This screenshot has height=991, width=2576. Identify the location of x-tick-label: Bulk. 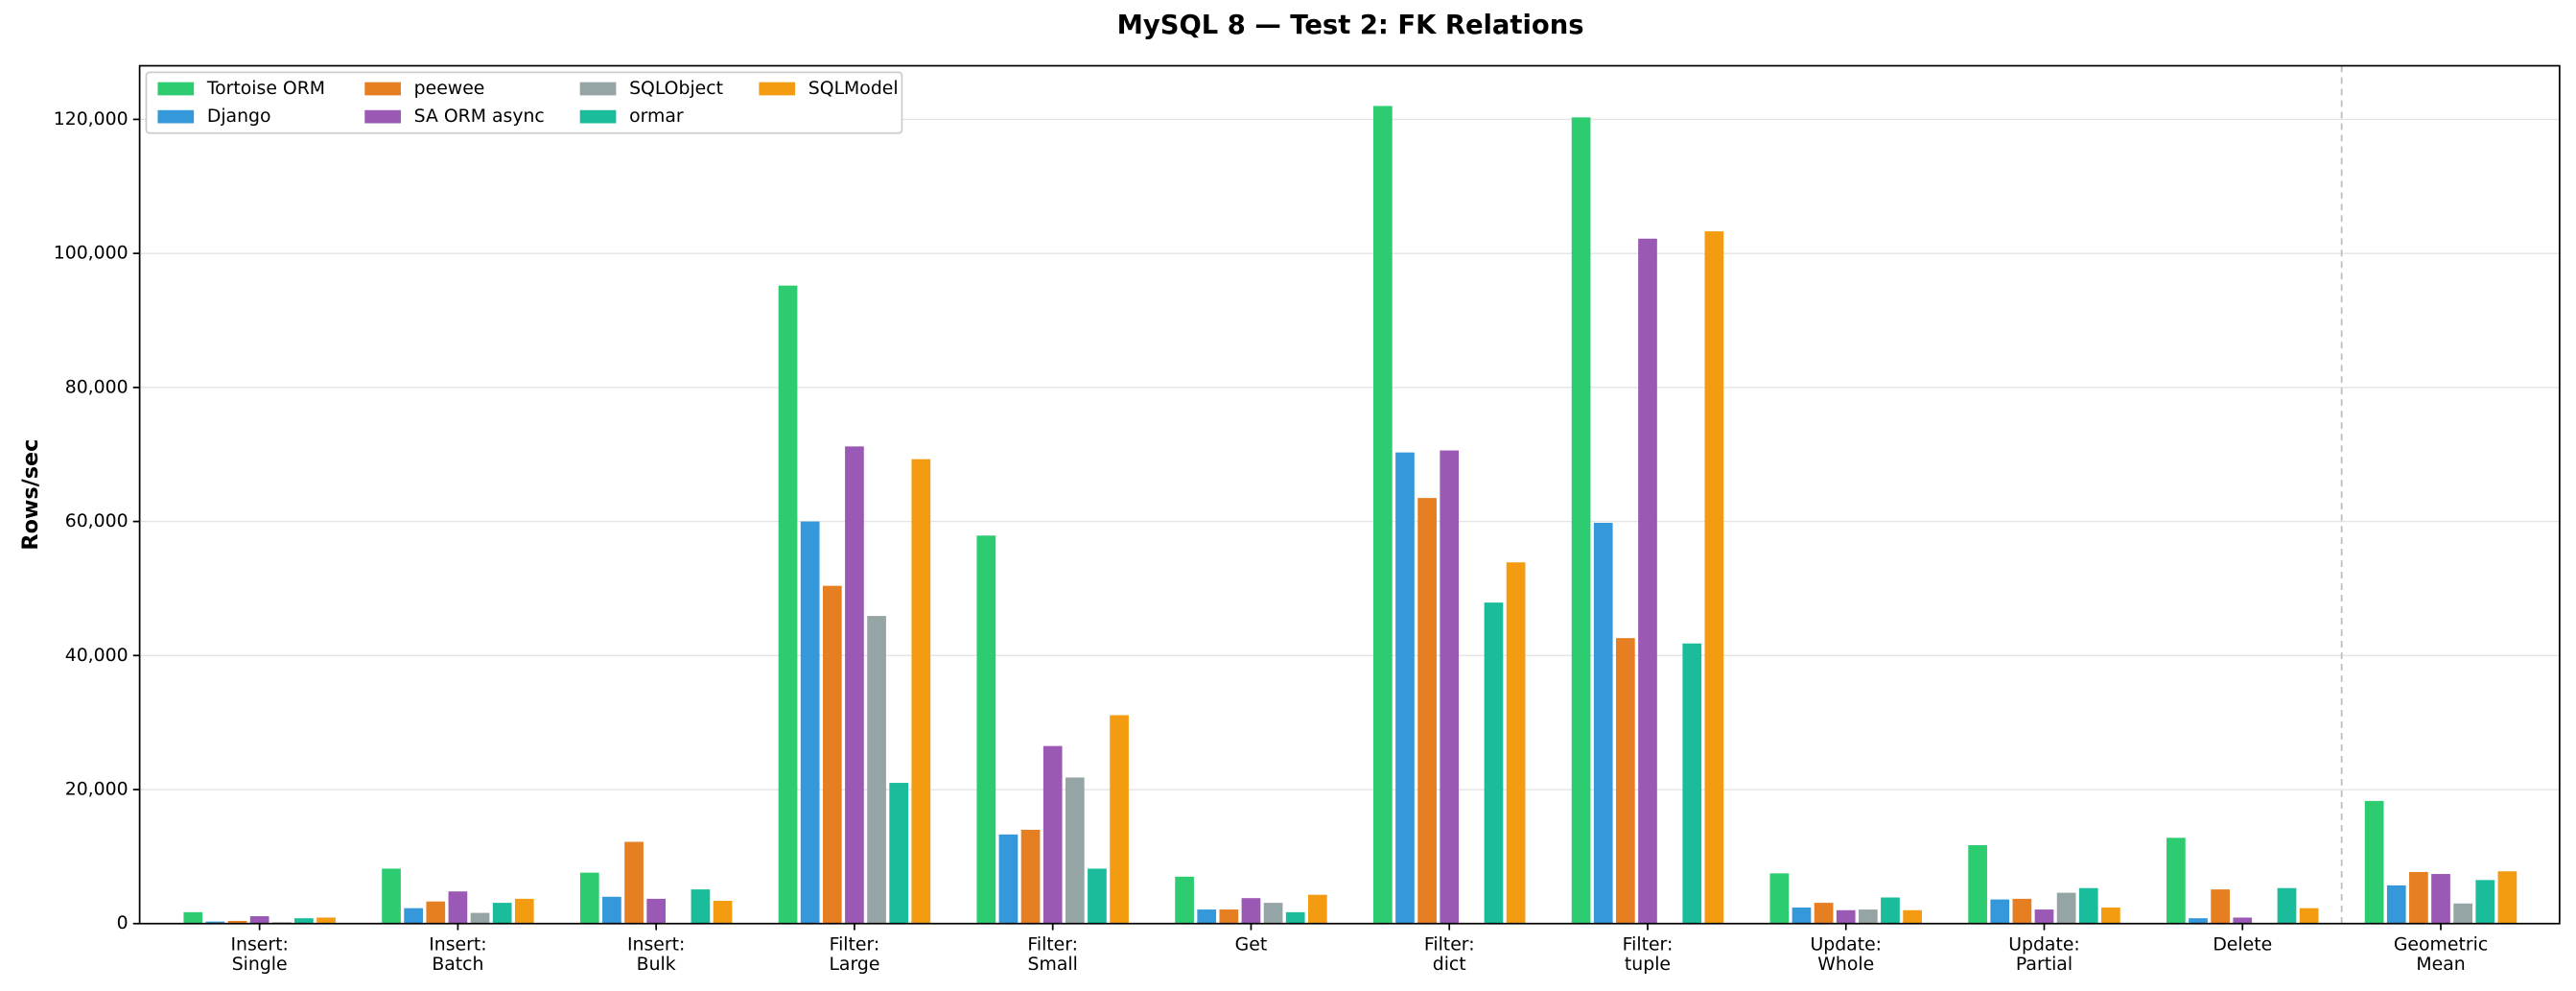
(656, 965).